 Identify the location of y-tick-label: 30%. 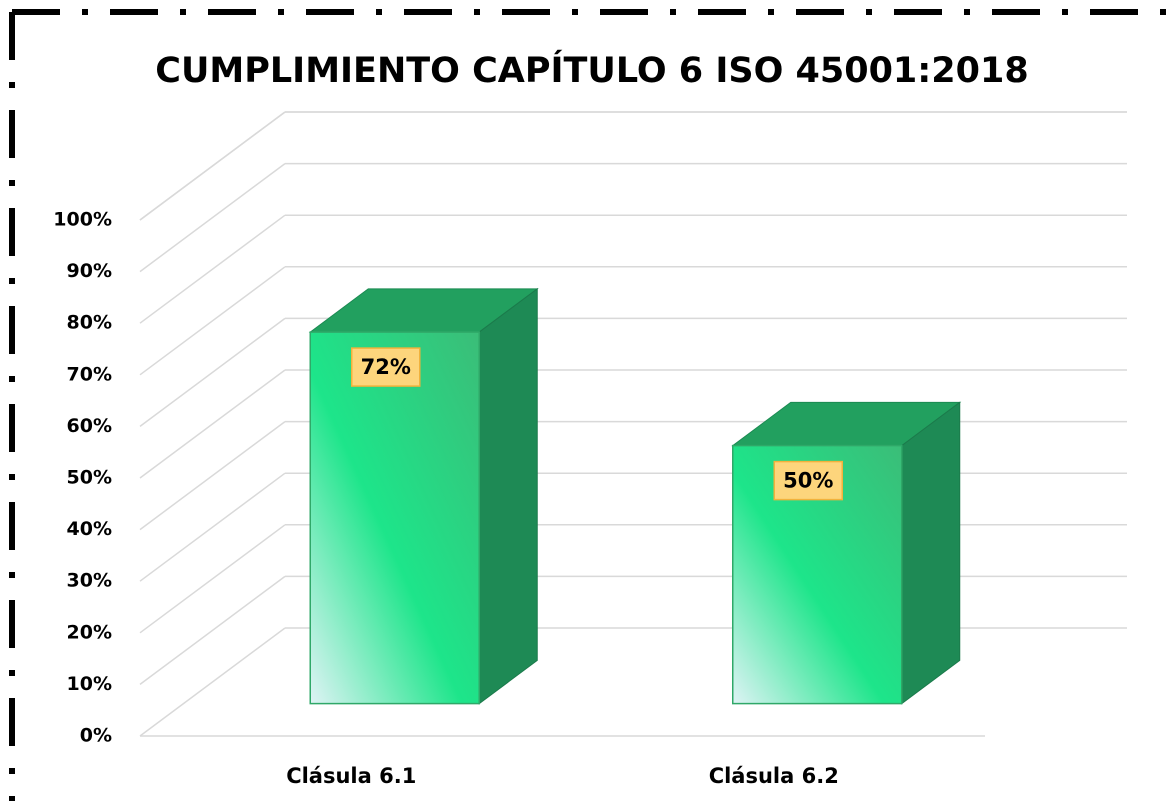
(89, 581).